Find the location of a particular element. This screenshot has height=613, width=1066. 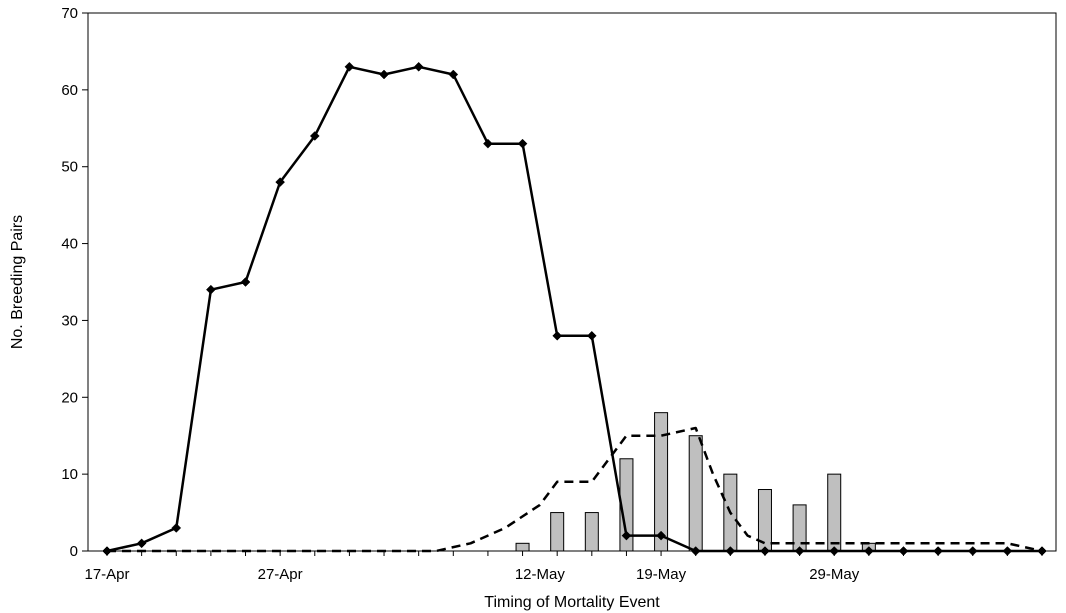

y-tick-label: 10 is located at coordinates (69, 474).